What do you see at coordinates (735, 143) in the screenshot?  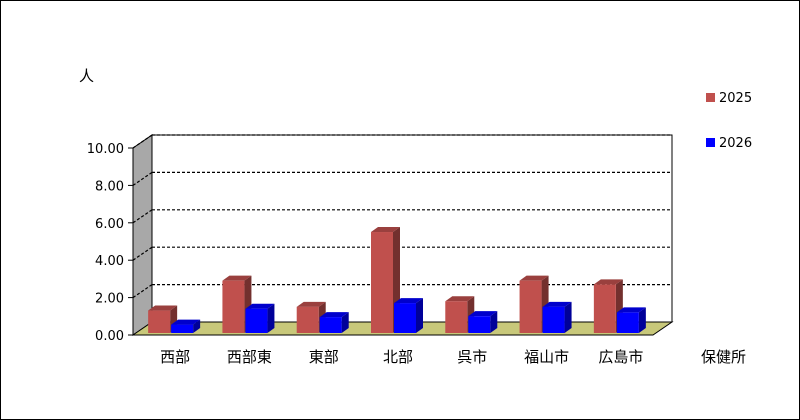 I see `legend-label: 2026` at bounding box center [735, 143].